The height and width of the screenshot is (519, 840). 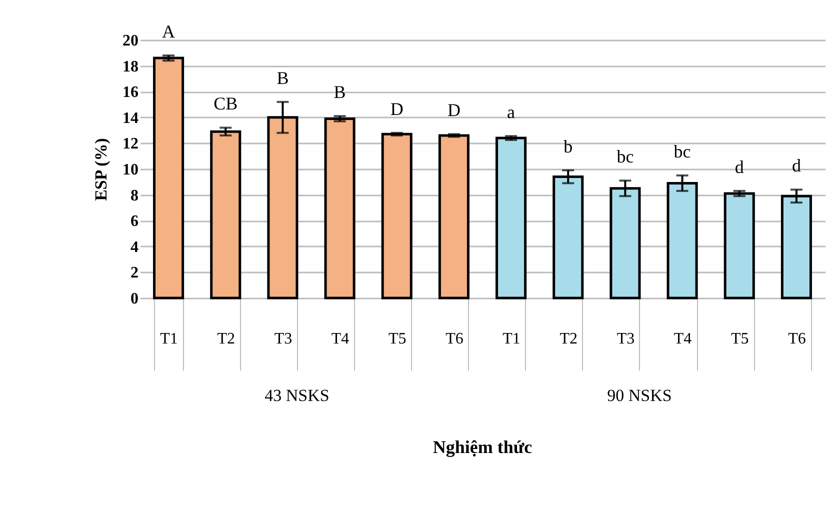 I want to click on y-tick-label: 10, so click(x=130, y=170).